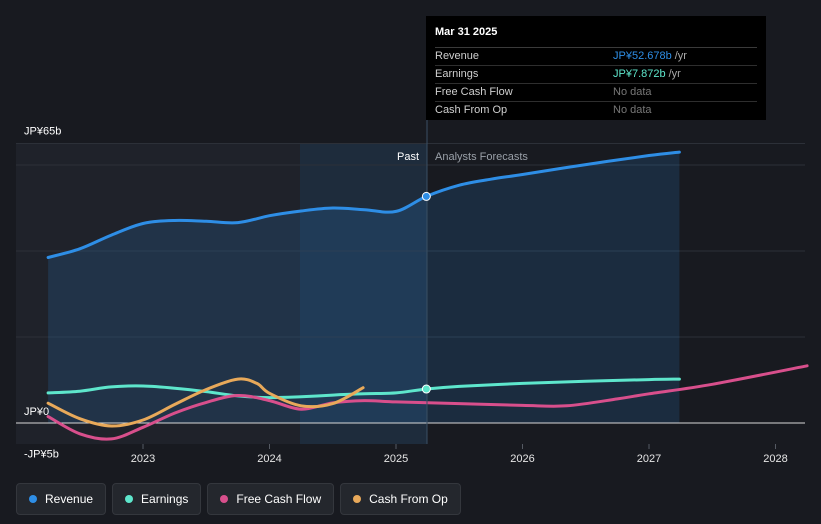  I want to click on legend-item-earnings: Earnings, so click(157, 499).